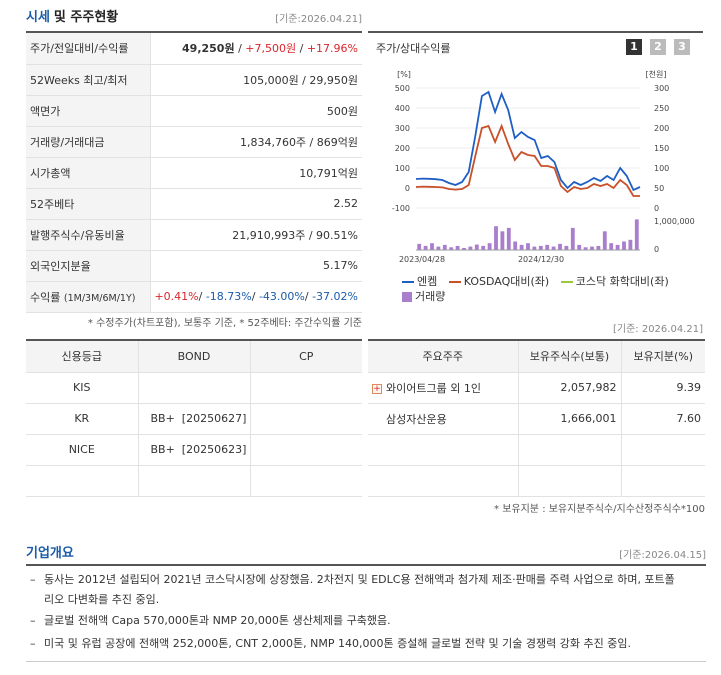  I want to click on row-value: 5.17%, so click(256, 266).